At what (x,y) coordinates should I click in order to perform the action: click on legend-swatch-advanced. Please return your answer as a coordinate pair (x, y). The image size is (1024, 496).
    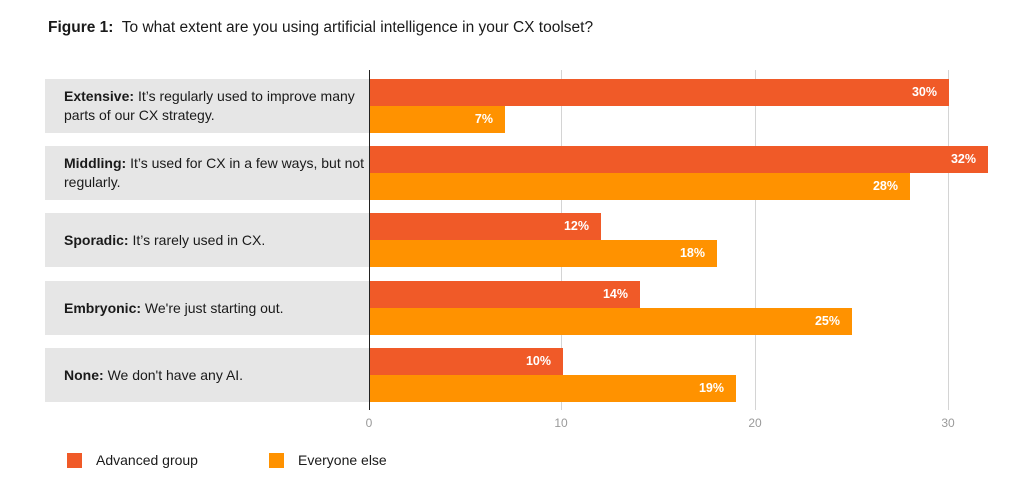
    Looking at the image, I should click on (74, 460).